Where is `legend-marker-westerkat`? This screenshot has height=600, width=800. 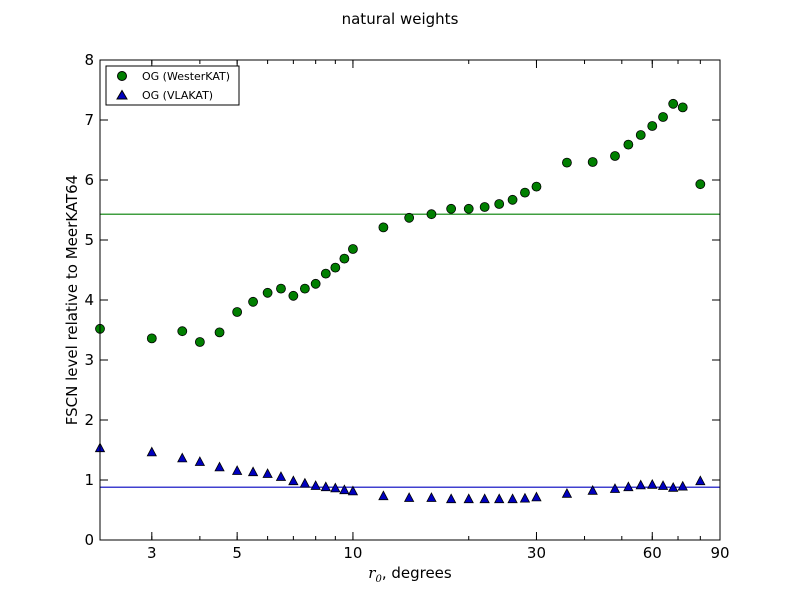 legend-marker-westerkat is located at coordinates (122, 76).